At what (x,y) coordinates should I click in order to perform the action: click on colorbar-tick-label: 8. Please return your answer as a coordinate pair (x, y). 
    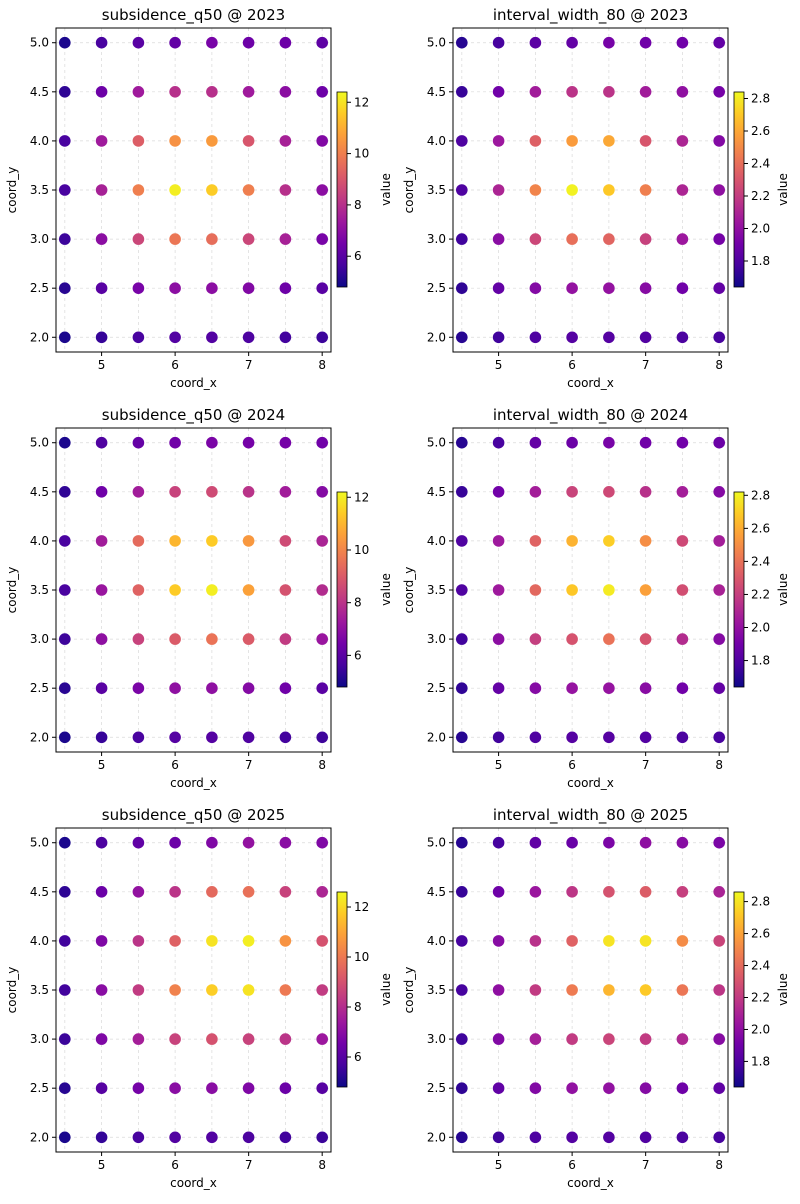
    Looking at the image, I should click on (358, 1007).